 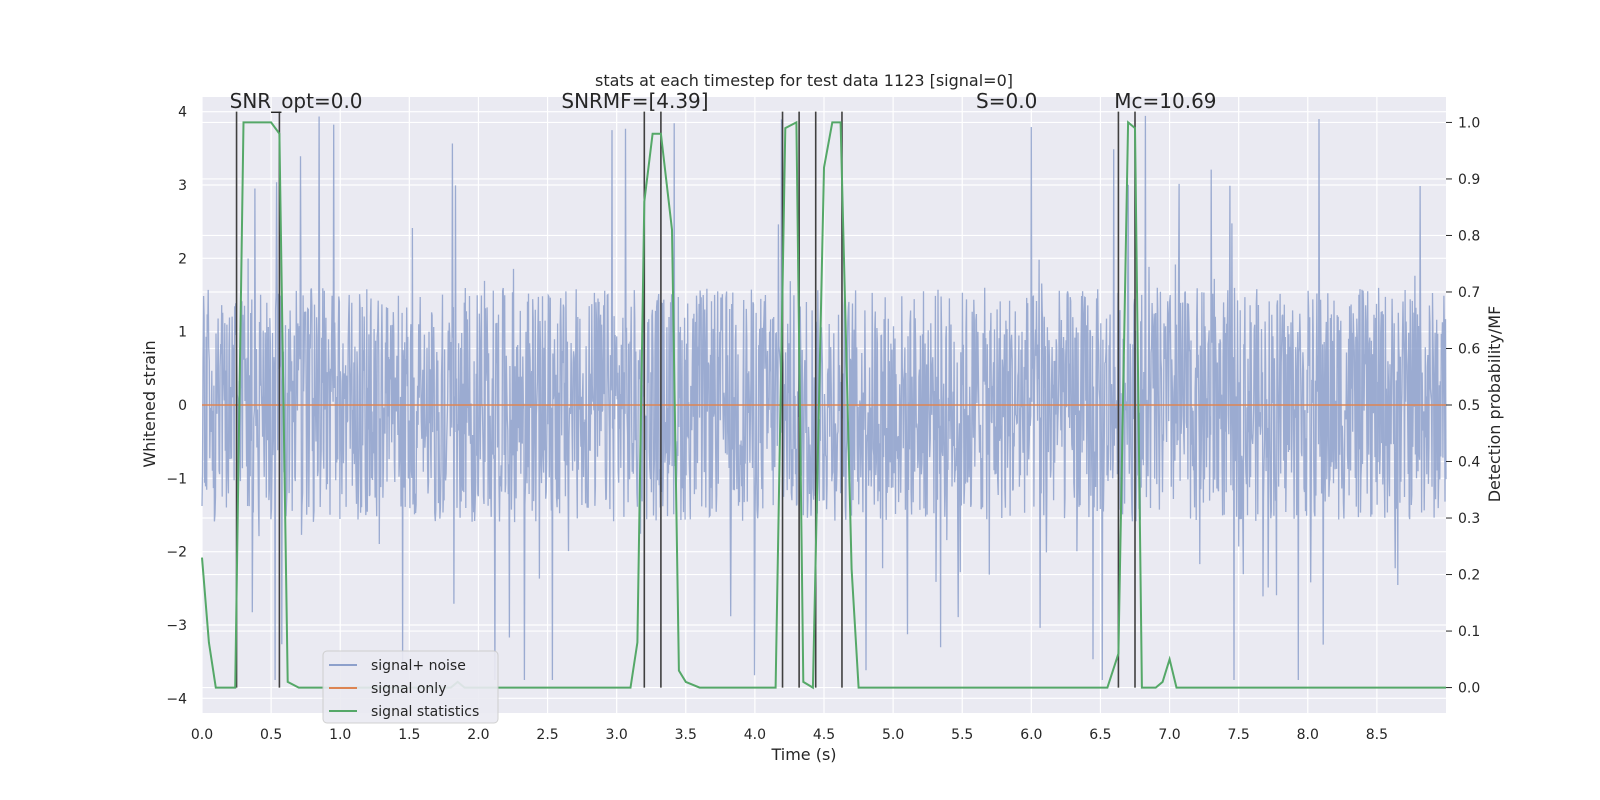 What do you see at coordinates (1469, 406) in the screenshot?
I see `y-right-tick-label: 0.5` at bounding box center [1469, 406].